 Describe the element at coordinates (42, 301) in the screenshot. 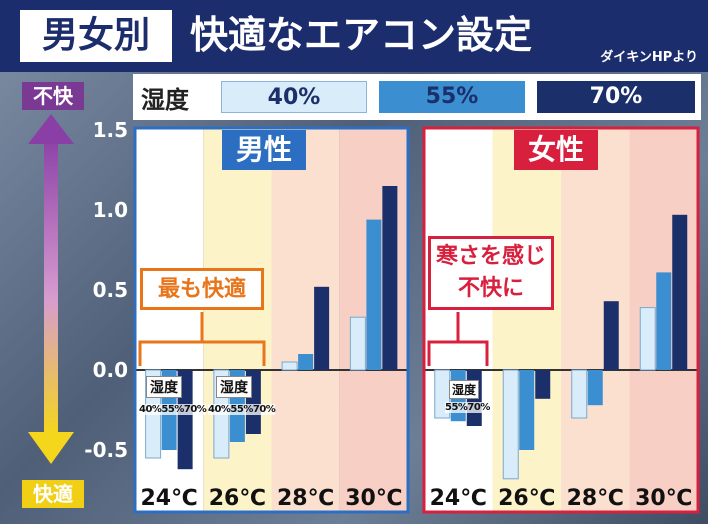

I see `comfort-axis: 不快 快適` at that location.